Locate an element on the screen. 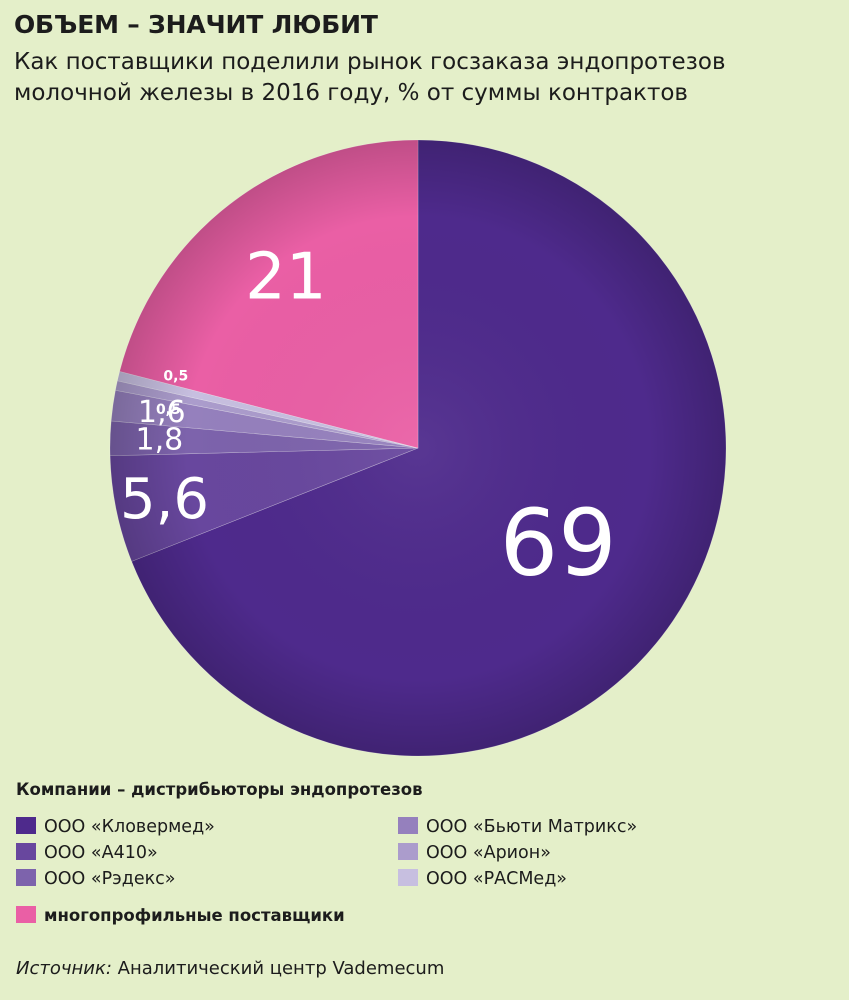 The image size is (849, 1000). pie-data-label-beauty-matrix: 1,6 is located at coordinates (162, 412).